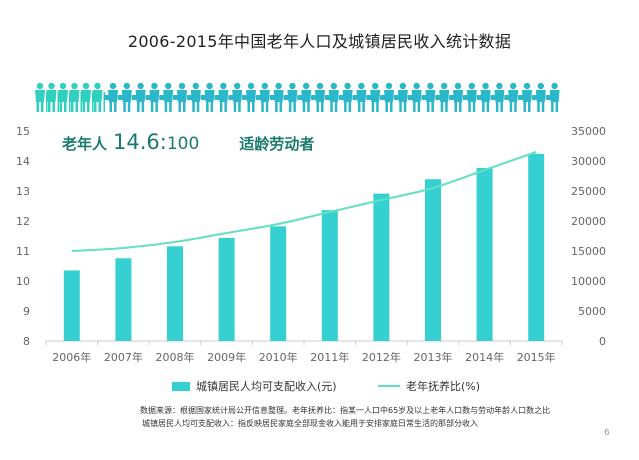 This screenshot has height=460, width=639. What do you see at coordinates (181, 386) in the screenshot?
I see `legend-bar-swatch` at bounding box center [181, 386].